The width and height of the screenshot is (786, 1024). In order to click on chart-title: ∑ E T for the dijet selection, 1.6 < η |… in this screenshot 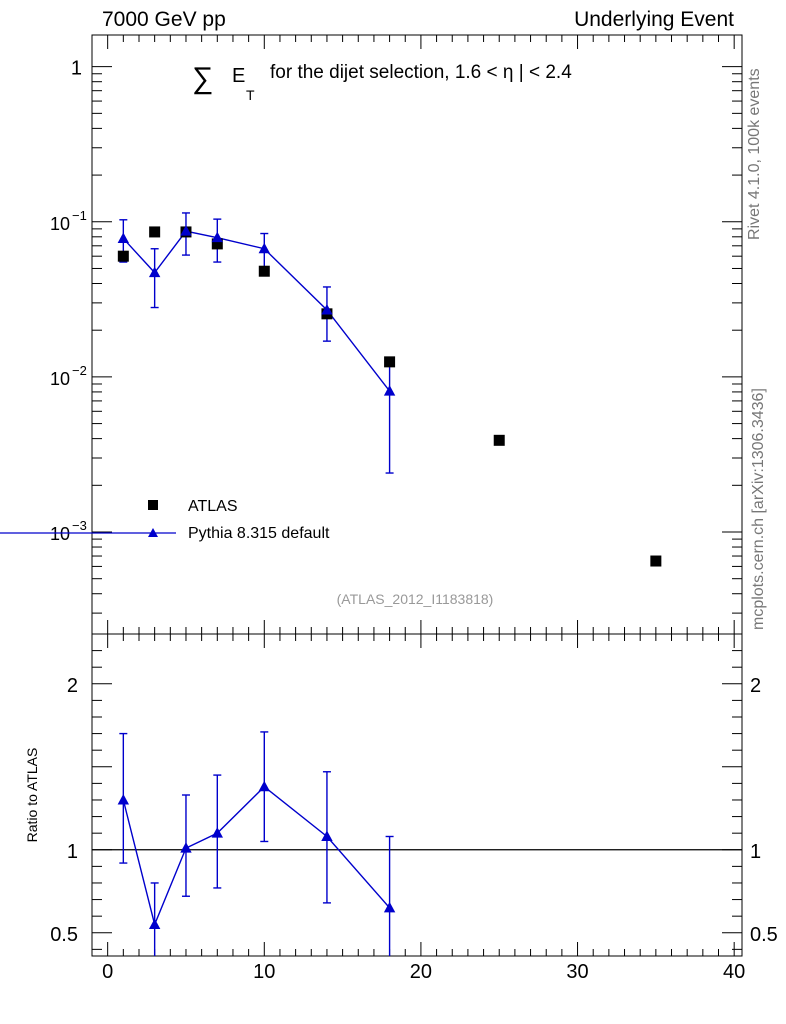, I will do `click(382, 83)`.